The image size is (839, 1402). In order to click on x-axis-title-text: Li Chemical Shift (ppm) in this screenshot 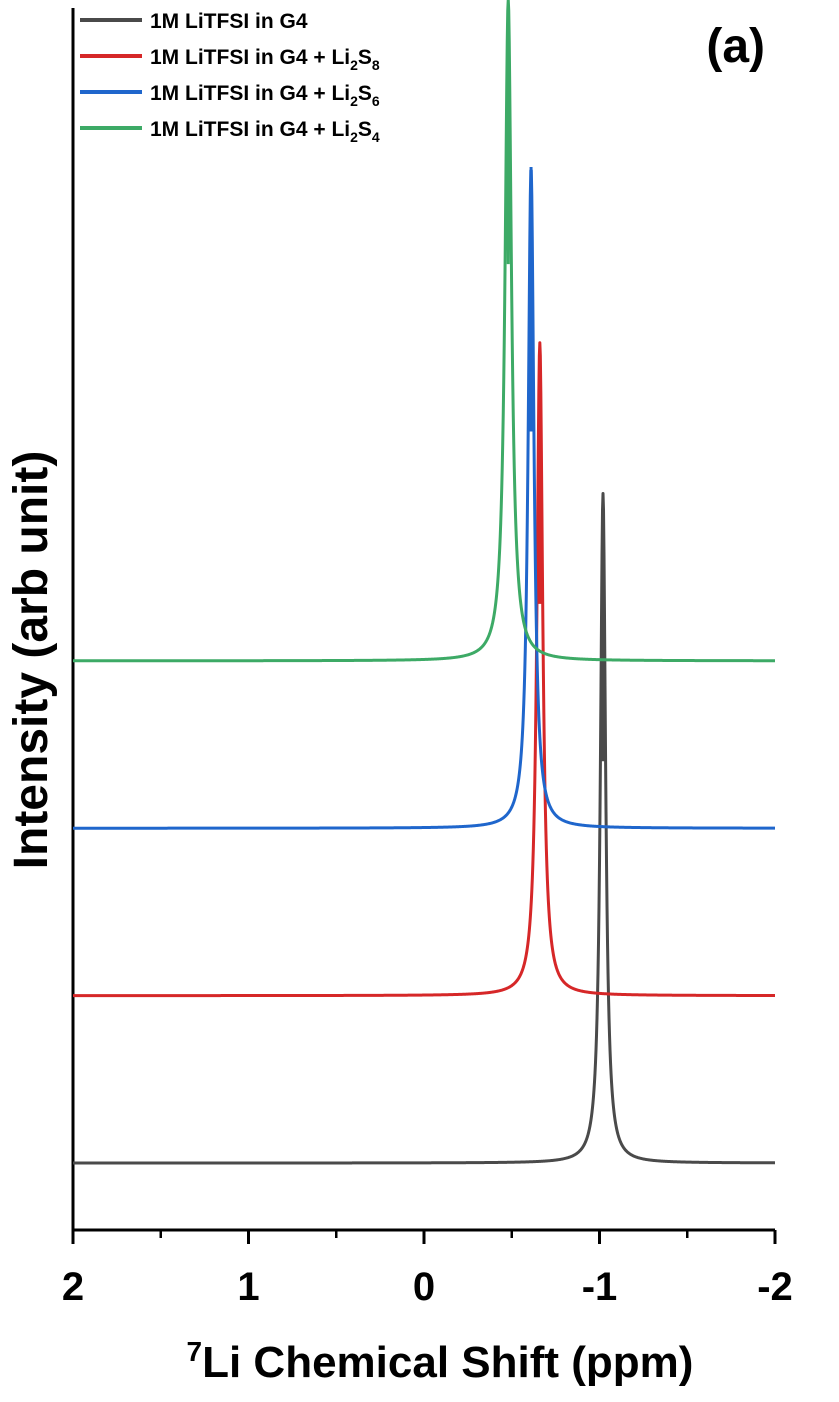, I will do `click(447, 1362)`.